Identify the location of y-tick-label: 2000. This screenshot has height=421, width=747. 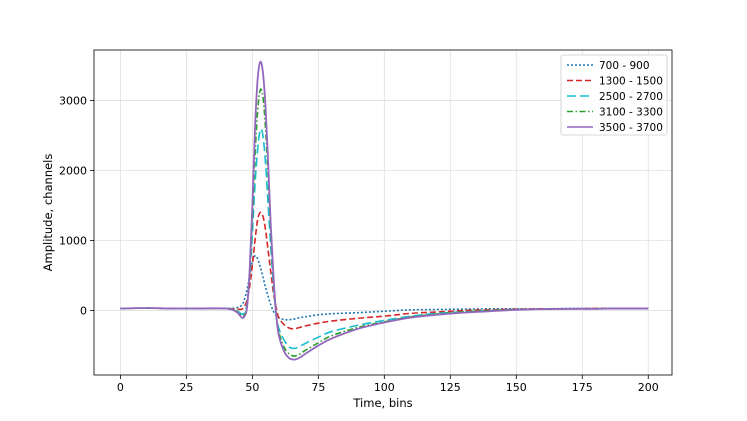
(73, 170).